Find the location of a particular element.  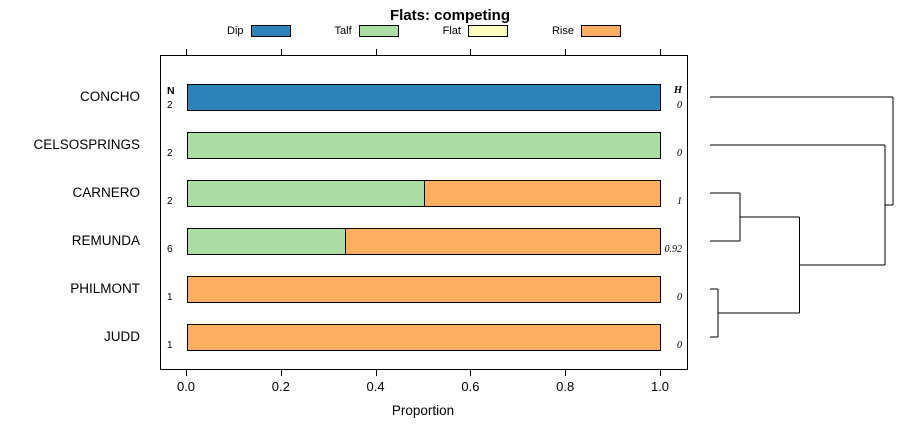

legend-item: Rise is located at coordinates (586, 30).